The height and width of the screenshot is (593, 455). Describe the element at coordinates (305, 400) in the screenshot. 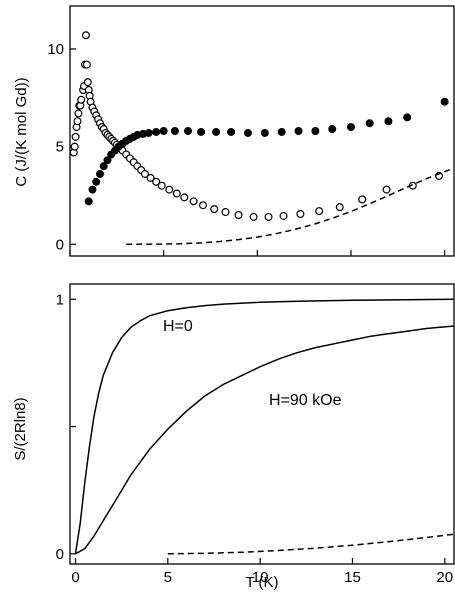

I see `annotation-h90: H=90 kOe` at that location.